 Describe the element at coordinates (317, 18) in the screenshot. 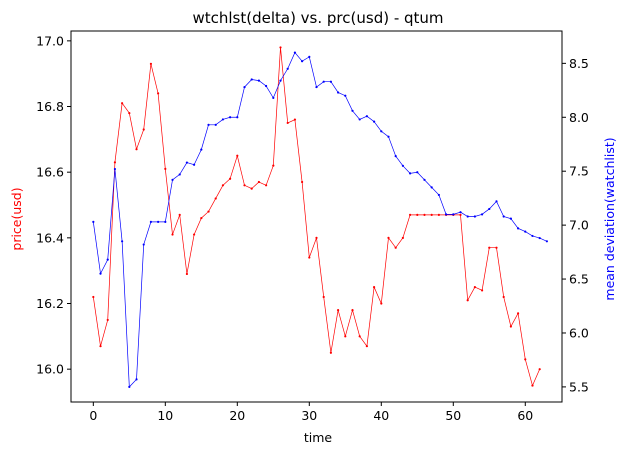

I see `chart-title: wtchlst(delta) vs. prc(usd) - qtum` at that location.